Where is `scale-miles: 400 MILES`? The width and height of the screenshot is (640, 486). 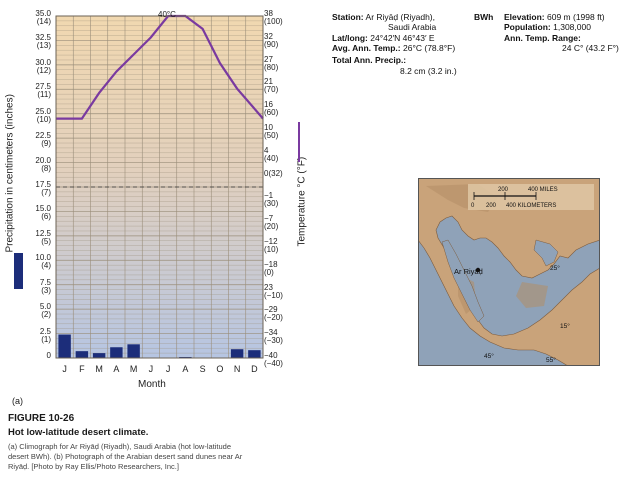 scale-miles: 400 MILES is located at coordinates (543, 190).